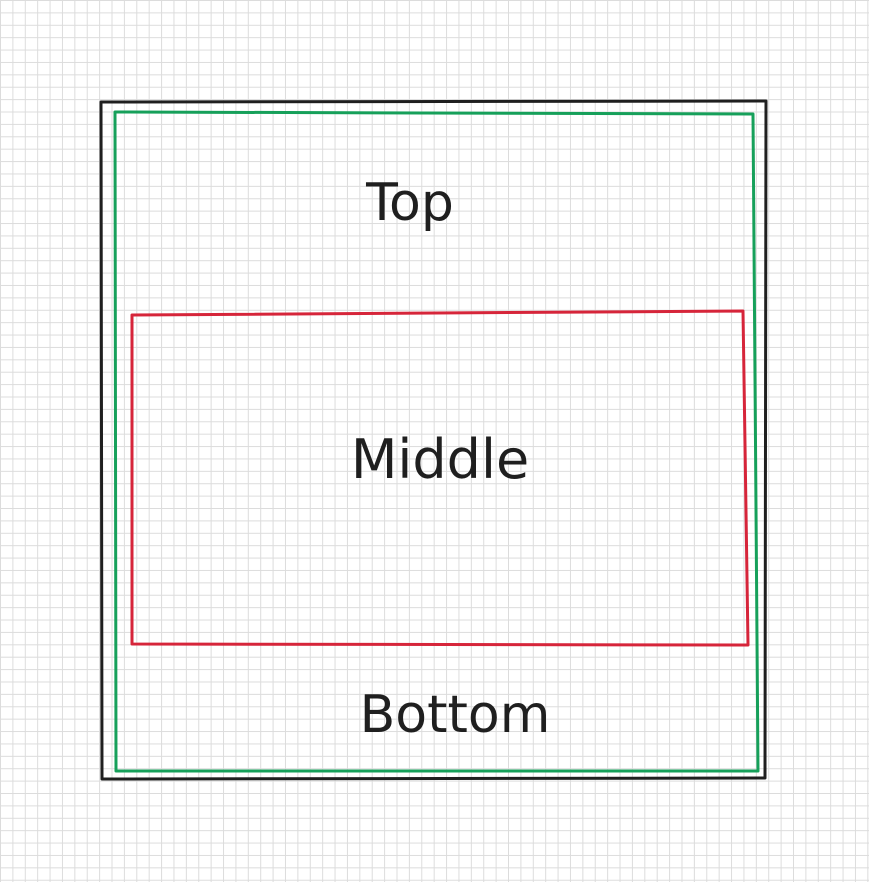 This screenshot has height=882, width=869. What do you see at coordinates (440, 459) in the screenshot?
I see `middle-label: Middle` at bounding box center [440, 459].